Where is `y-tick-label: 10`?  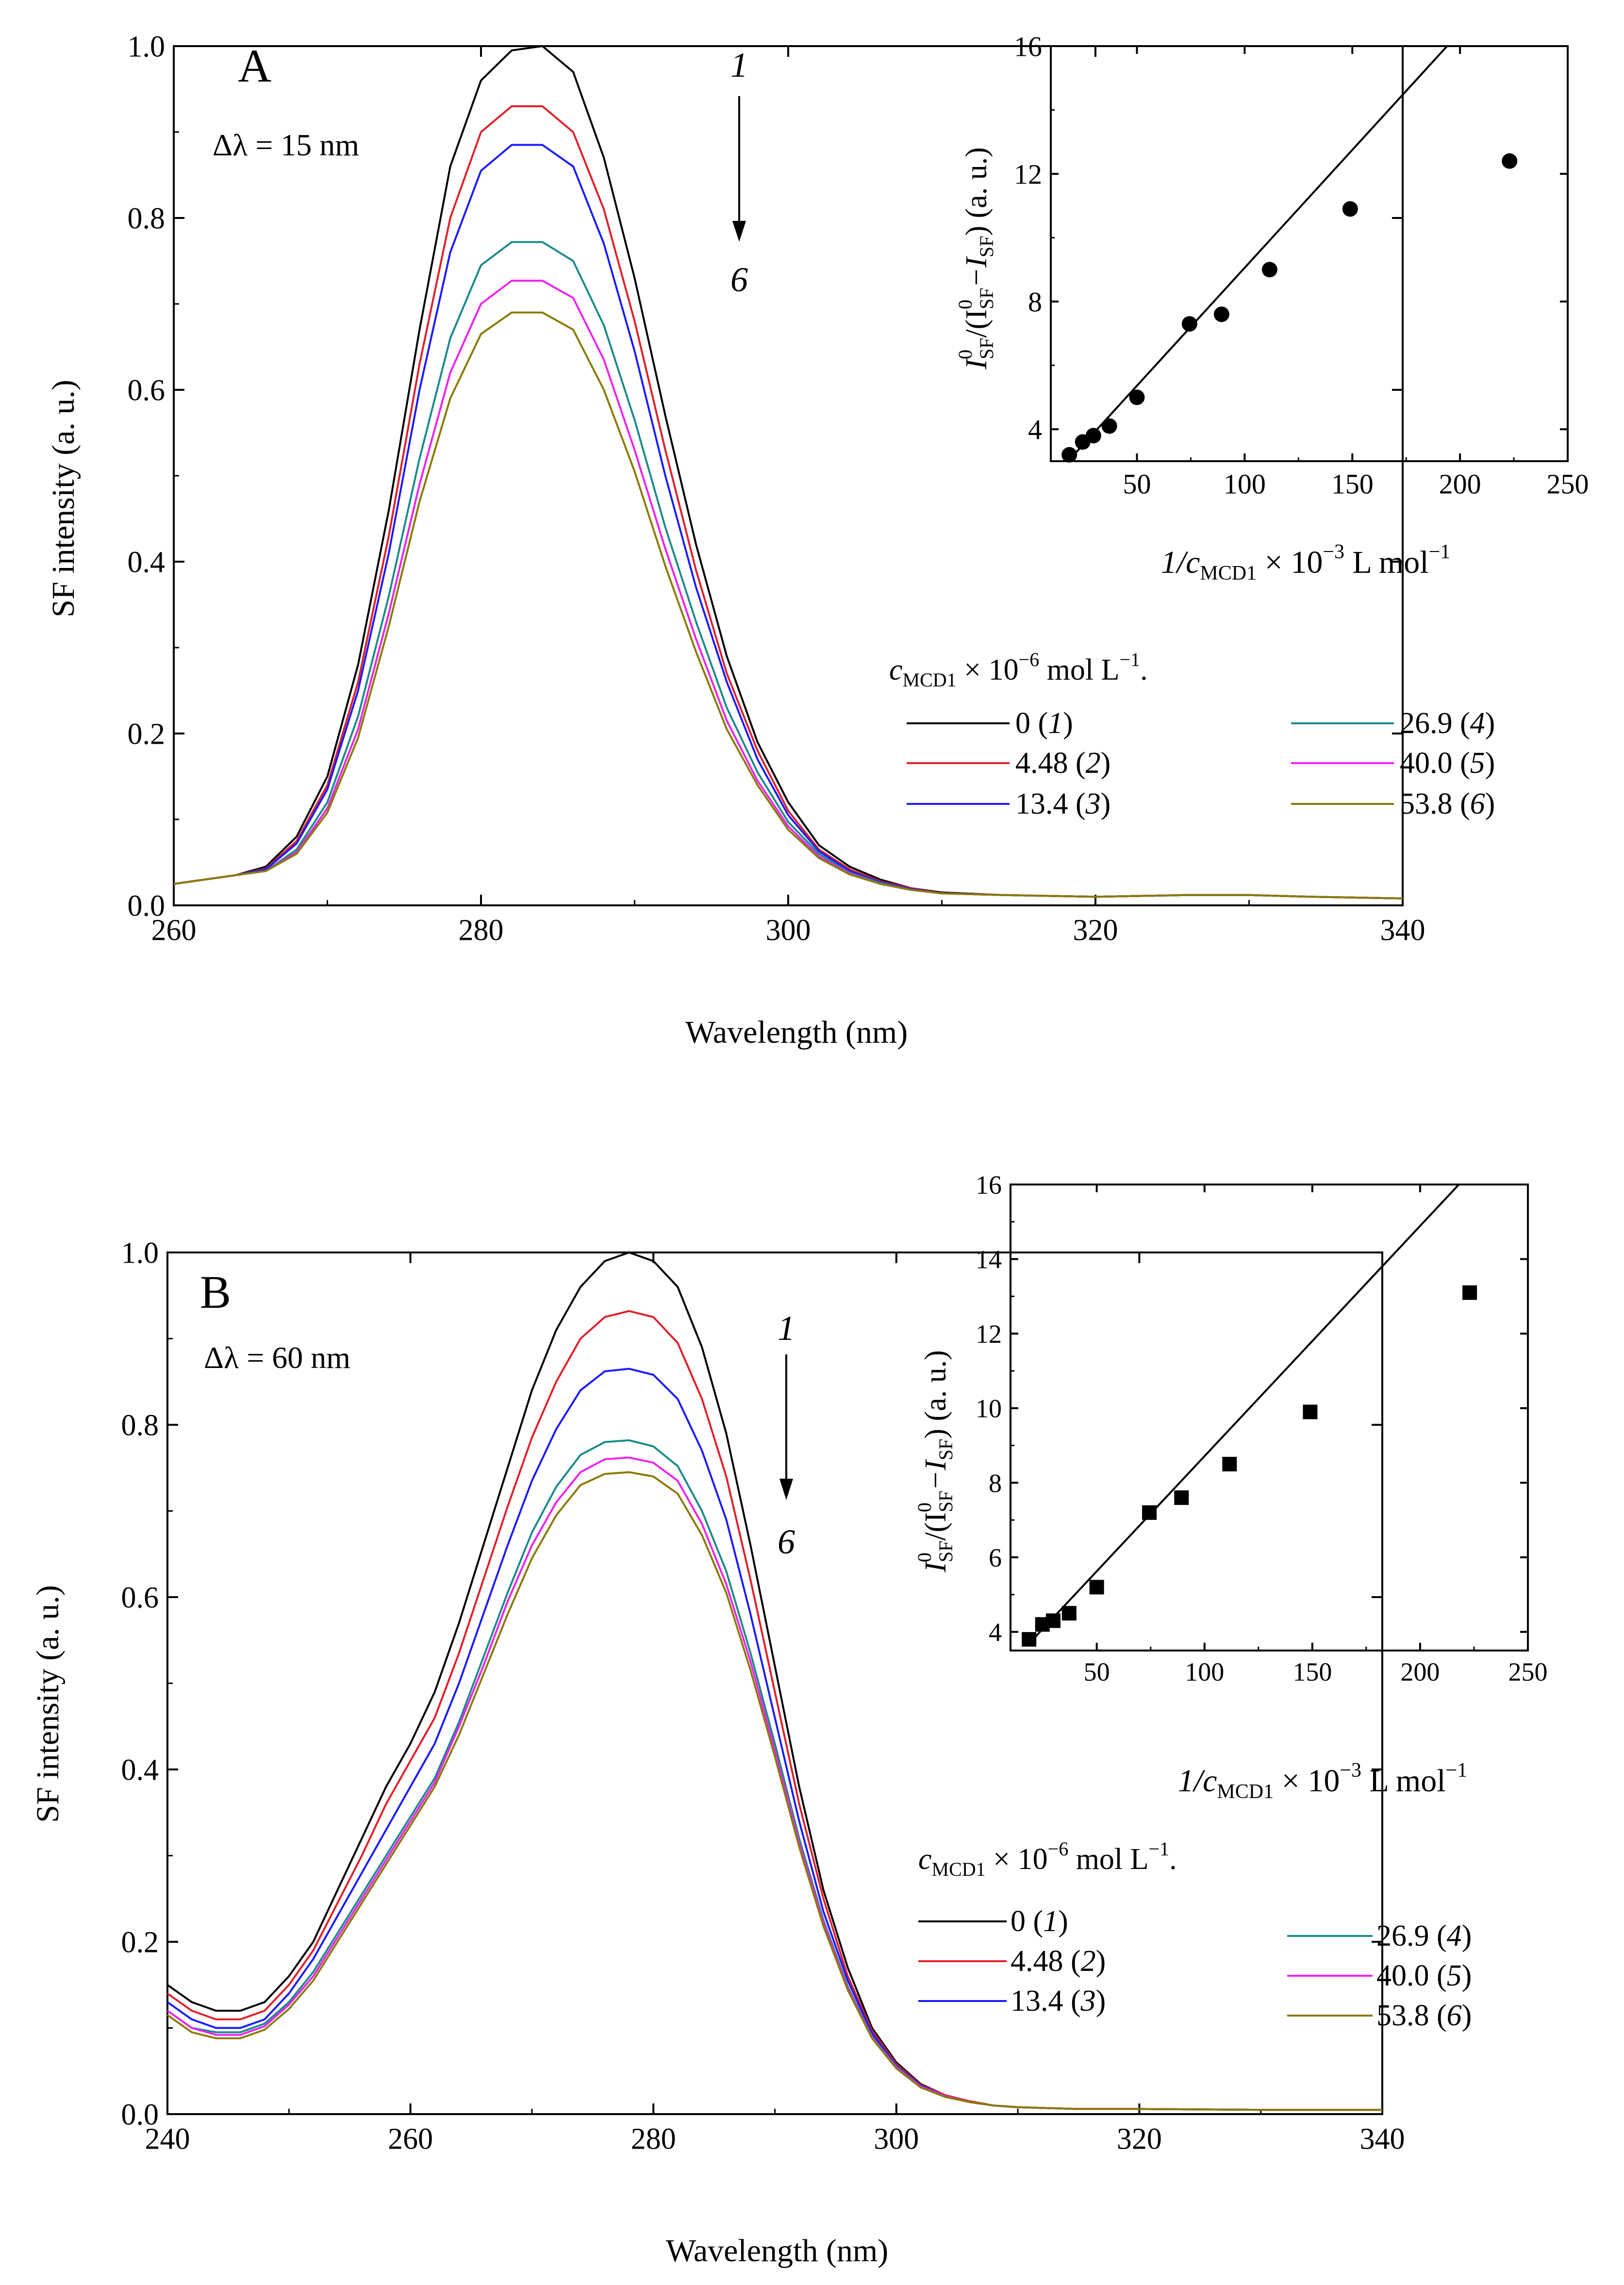
y-tick-label: 10 is located at coordinates (989, 1408).